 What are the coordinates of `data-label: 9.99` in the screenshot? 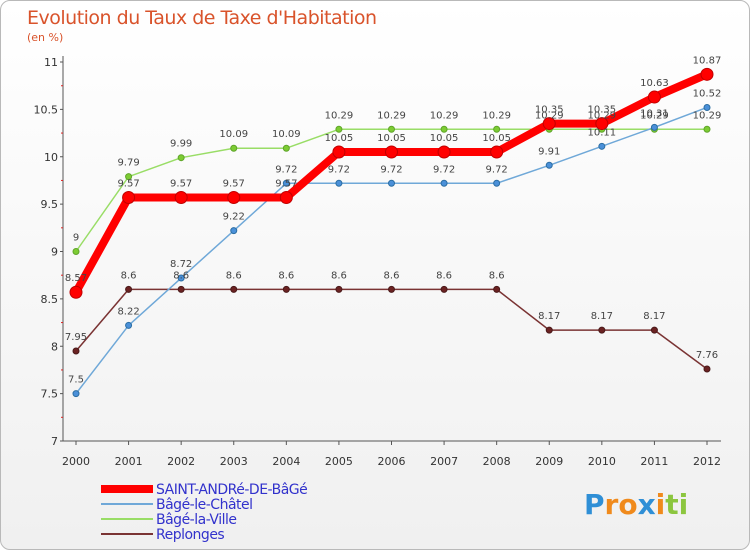 It's located at (181, 144).